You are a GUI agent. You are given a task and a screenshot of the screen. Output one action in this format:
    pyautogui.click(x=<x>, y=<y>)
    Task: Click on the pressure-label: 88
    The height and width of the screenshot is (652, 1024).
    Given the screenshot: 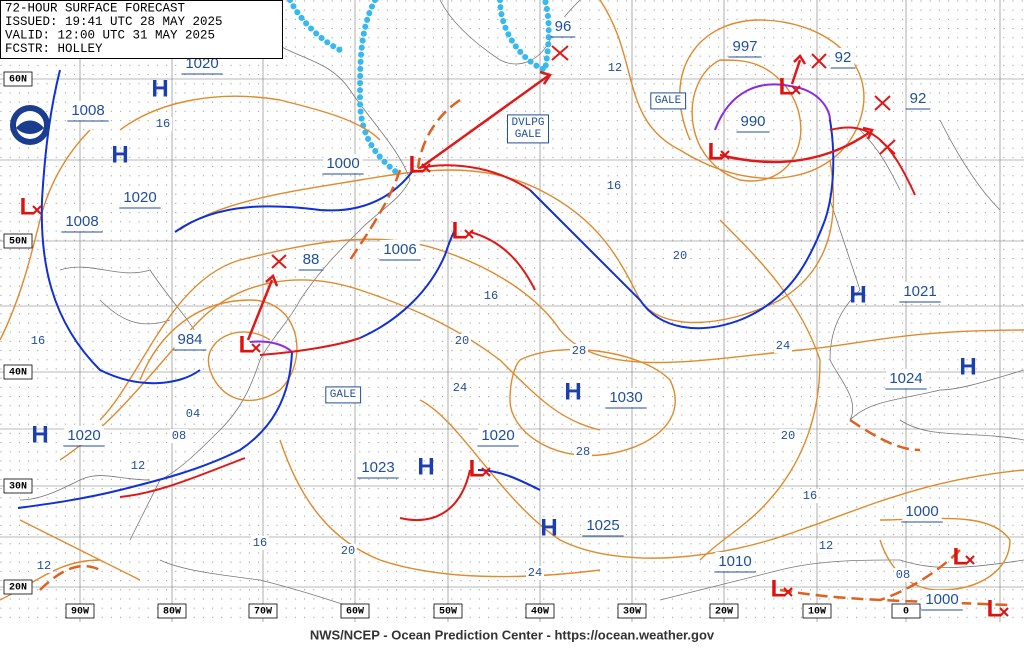 What is the action you would take?
    pyautogui.click(x=311, y=259)
    